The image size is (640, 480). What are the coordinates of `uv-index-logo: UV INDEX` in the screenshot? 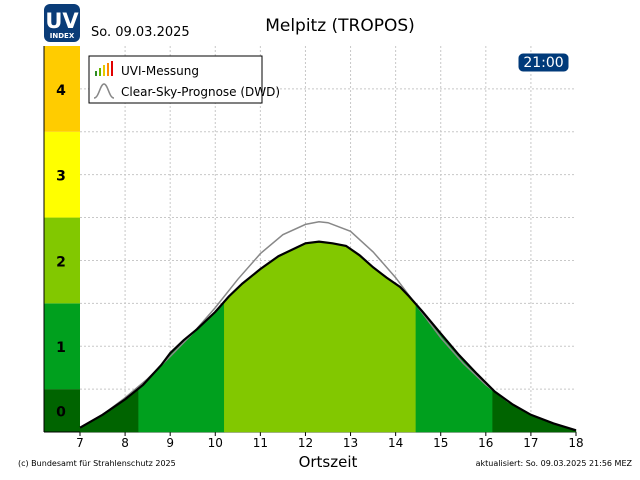 It's located at (62, 23).